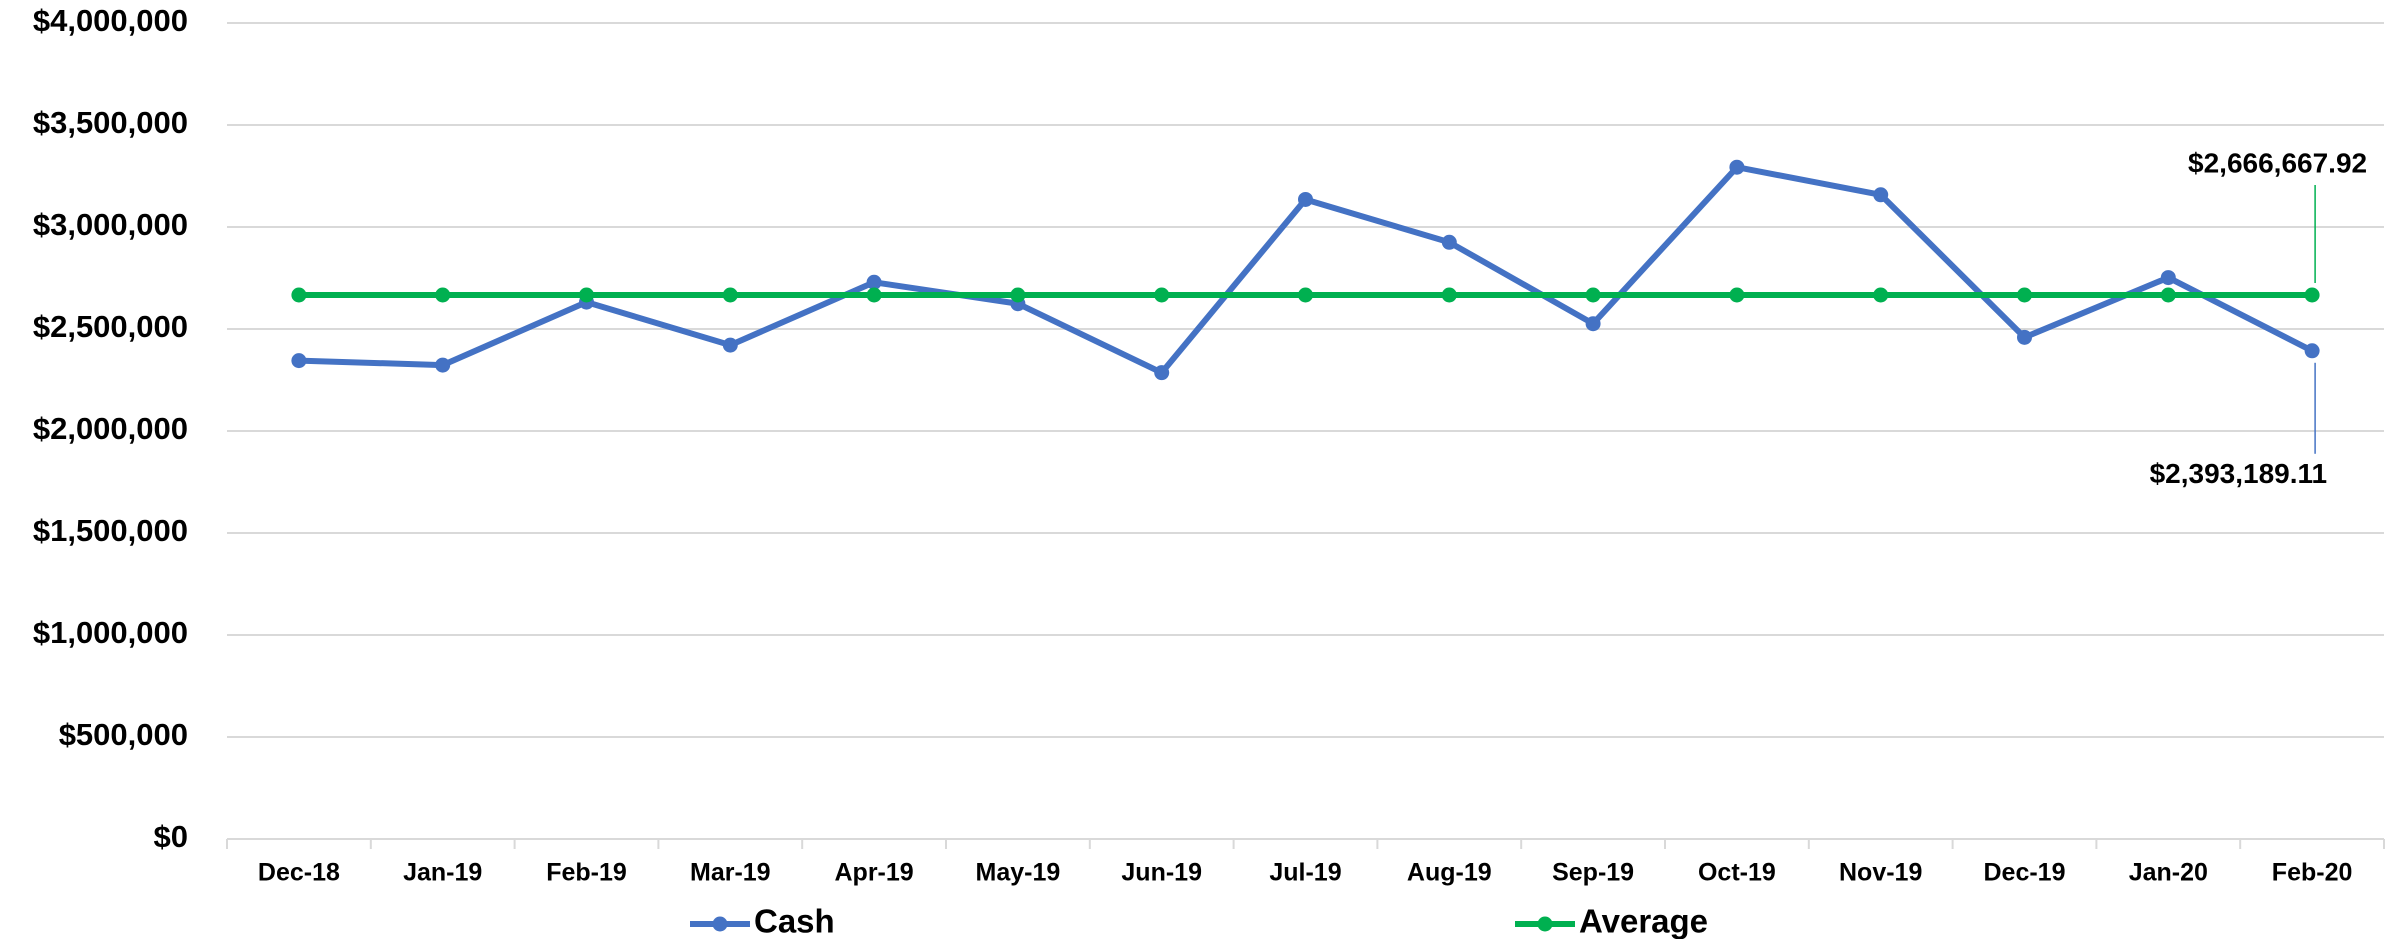  I want to click on y-tick-label: $3,000,000, so click(110, 224).